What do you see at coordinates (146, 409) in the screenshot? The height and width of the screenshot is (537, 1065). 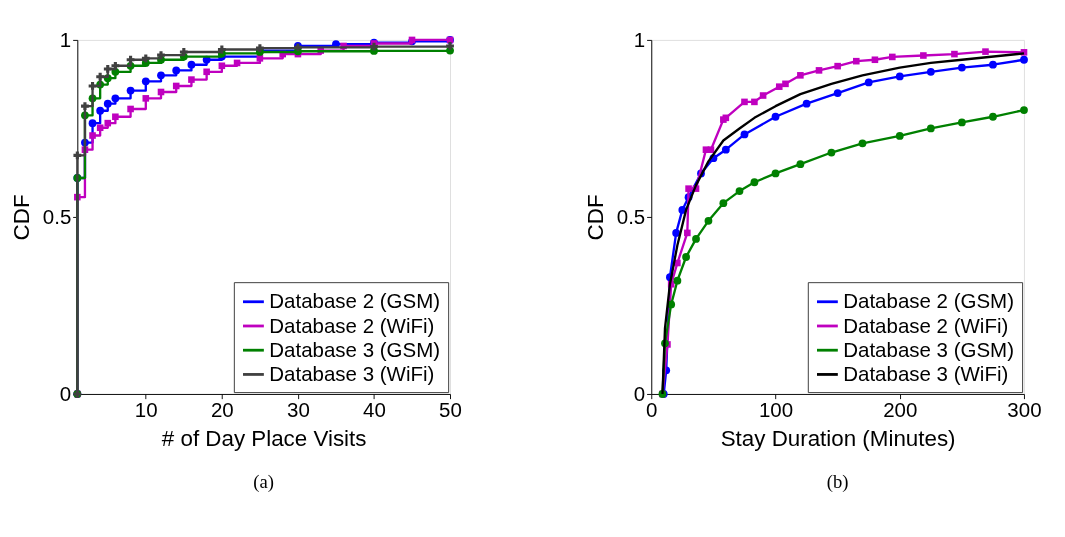 I see `x-tick-label: 10` at bounding box center [146, 409].